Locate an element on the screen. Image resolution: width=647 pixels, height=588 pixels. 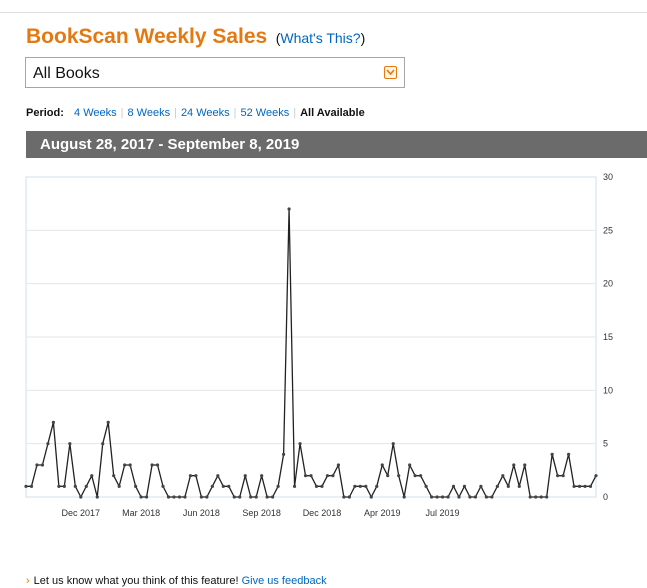
x-tick-label: Dec 2017 is located at coordinates (81, 513).